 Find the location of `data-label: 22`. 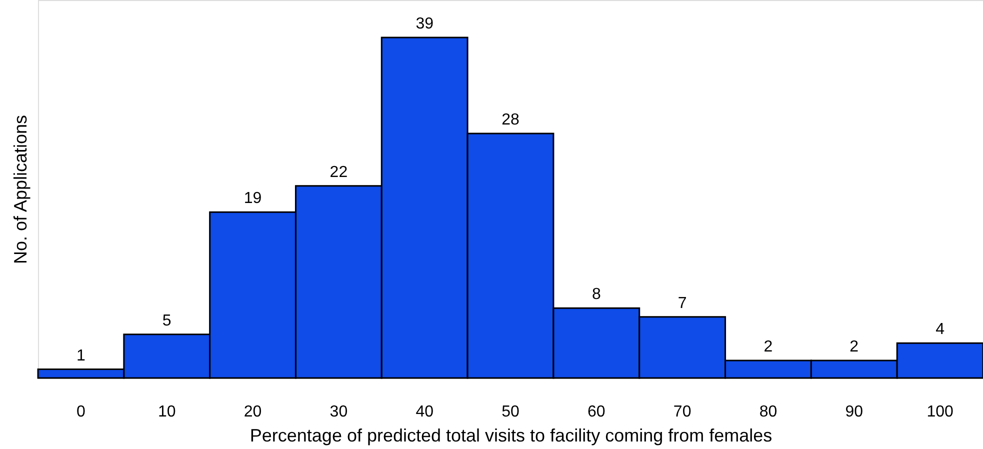

data-label: 22 is located at coordinates (339, 172).